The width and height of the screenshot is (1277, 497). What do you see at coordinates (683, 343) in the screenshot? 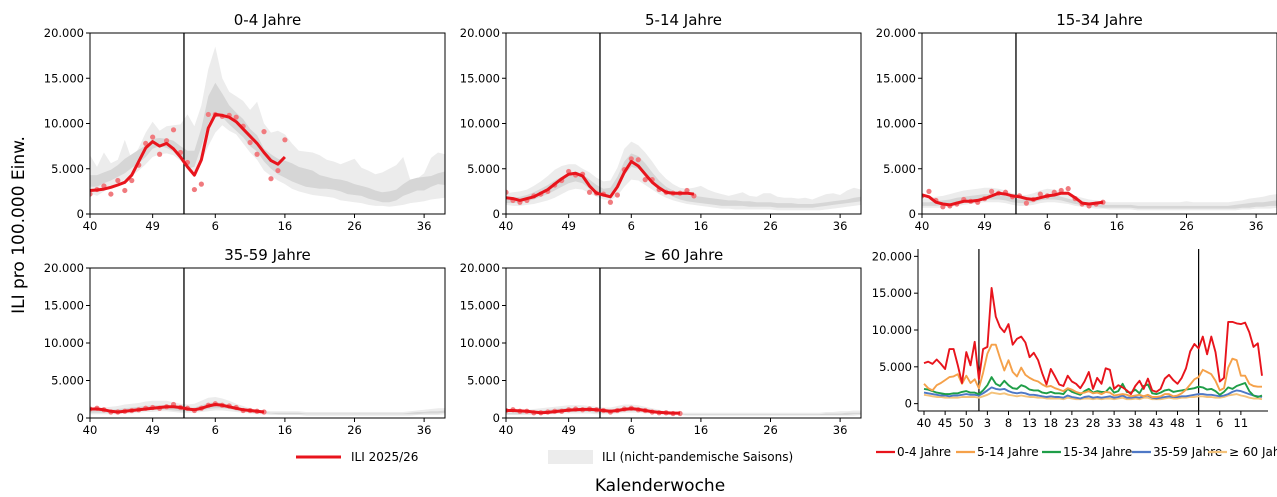
I see `panel-frame` at bounding box center [683, 343].